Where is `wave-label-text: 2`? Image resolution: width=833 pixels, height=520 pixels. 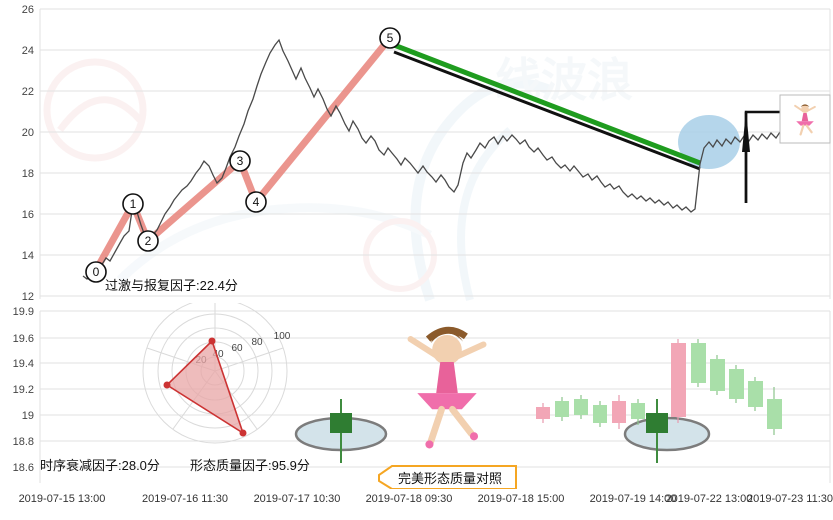
wave-label-text: 2 is located at coordinates (148, 241).